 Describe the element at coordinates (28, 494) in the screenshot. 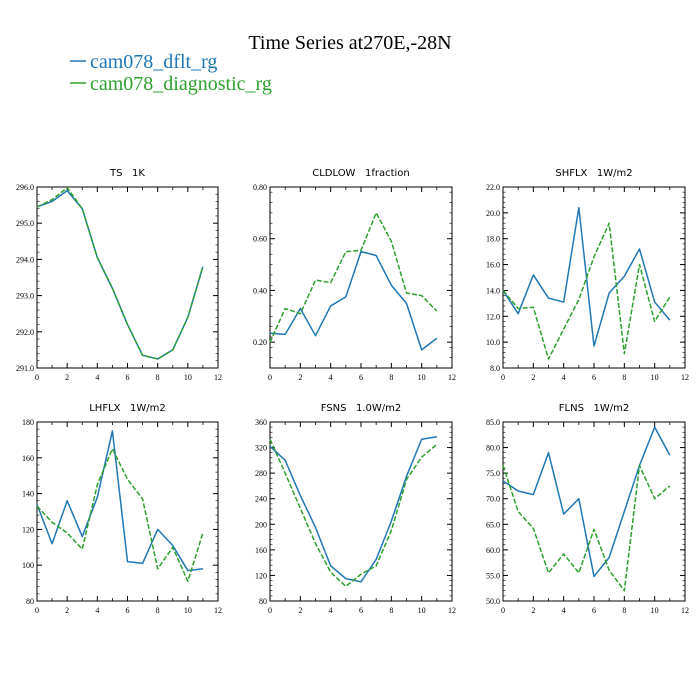

I see `y-tick-label: 140` at that location.